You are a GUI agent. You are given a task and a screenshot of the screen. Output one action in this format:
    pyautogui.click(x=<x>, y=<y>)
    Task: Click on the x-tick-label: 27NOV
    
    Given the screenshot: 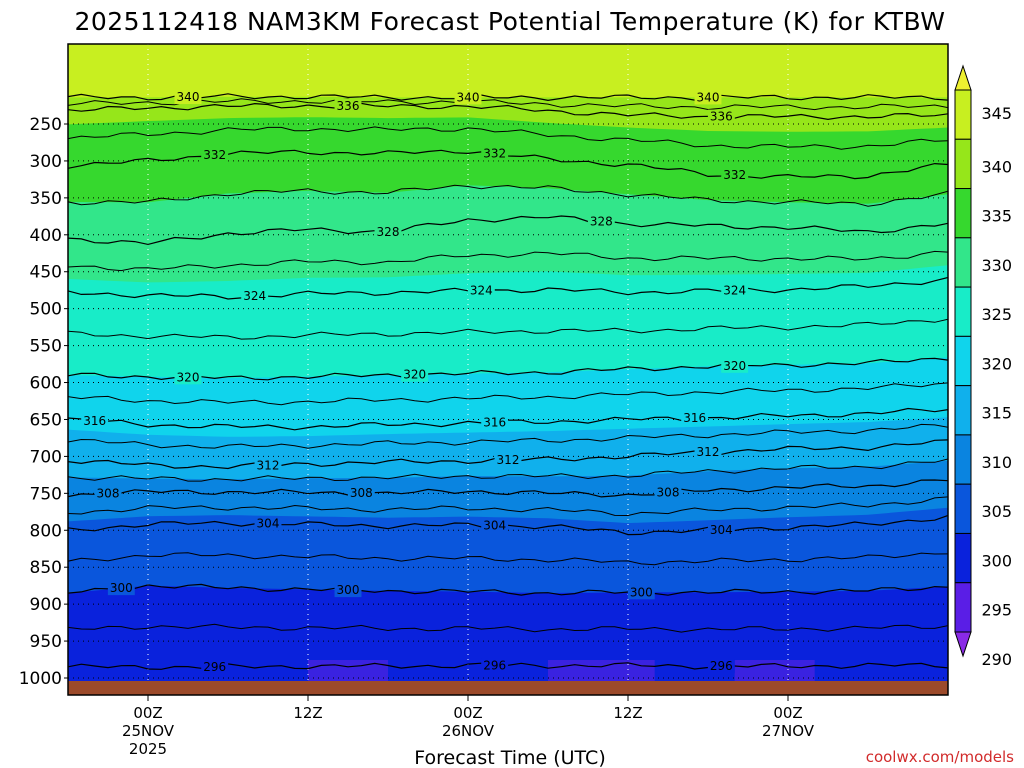 What is the action you would take?
    pyautogui.click(x=788, y=731)
    